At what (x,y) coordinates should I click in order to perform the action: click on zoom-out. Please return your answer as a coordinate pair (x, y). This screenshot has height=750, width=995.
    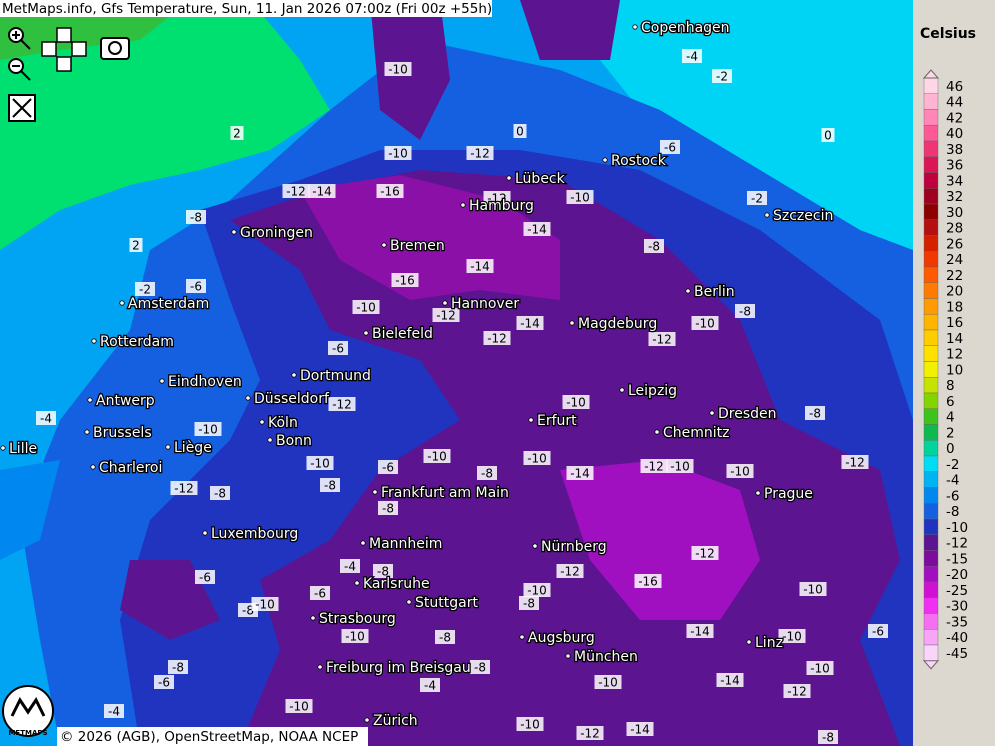
    Looking at the image, I should click on (19, 69).